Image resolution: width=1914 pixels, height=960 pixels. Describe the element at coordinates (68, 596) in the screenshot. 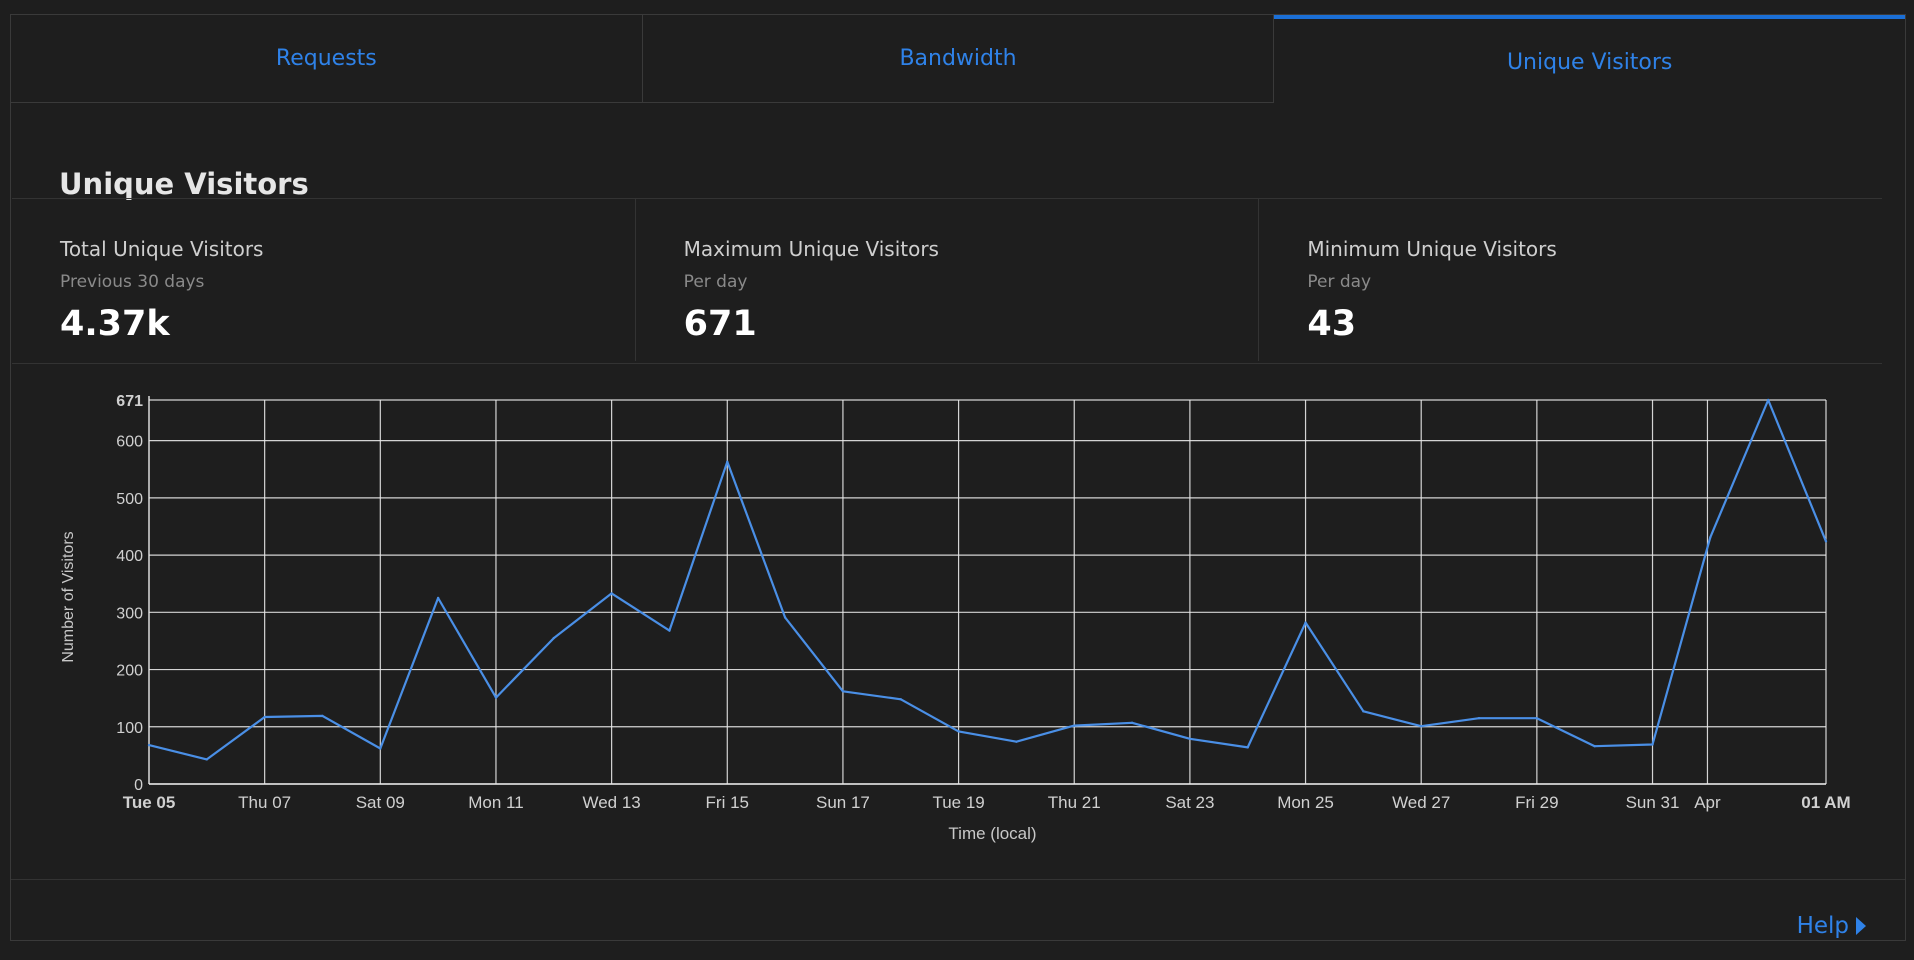

I see `y-axis-title: Number of Visitors` at that location.